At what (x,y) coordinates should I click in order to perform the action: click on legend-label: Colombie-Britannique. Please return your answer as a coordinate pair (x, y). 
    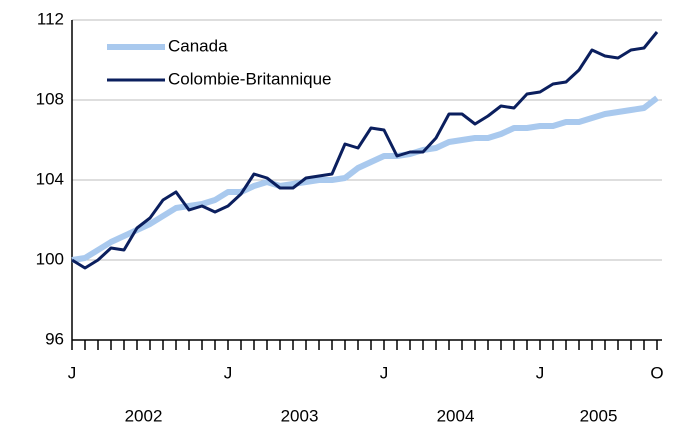
    Looking at the image, I should click on (249, 78).